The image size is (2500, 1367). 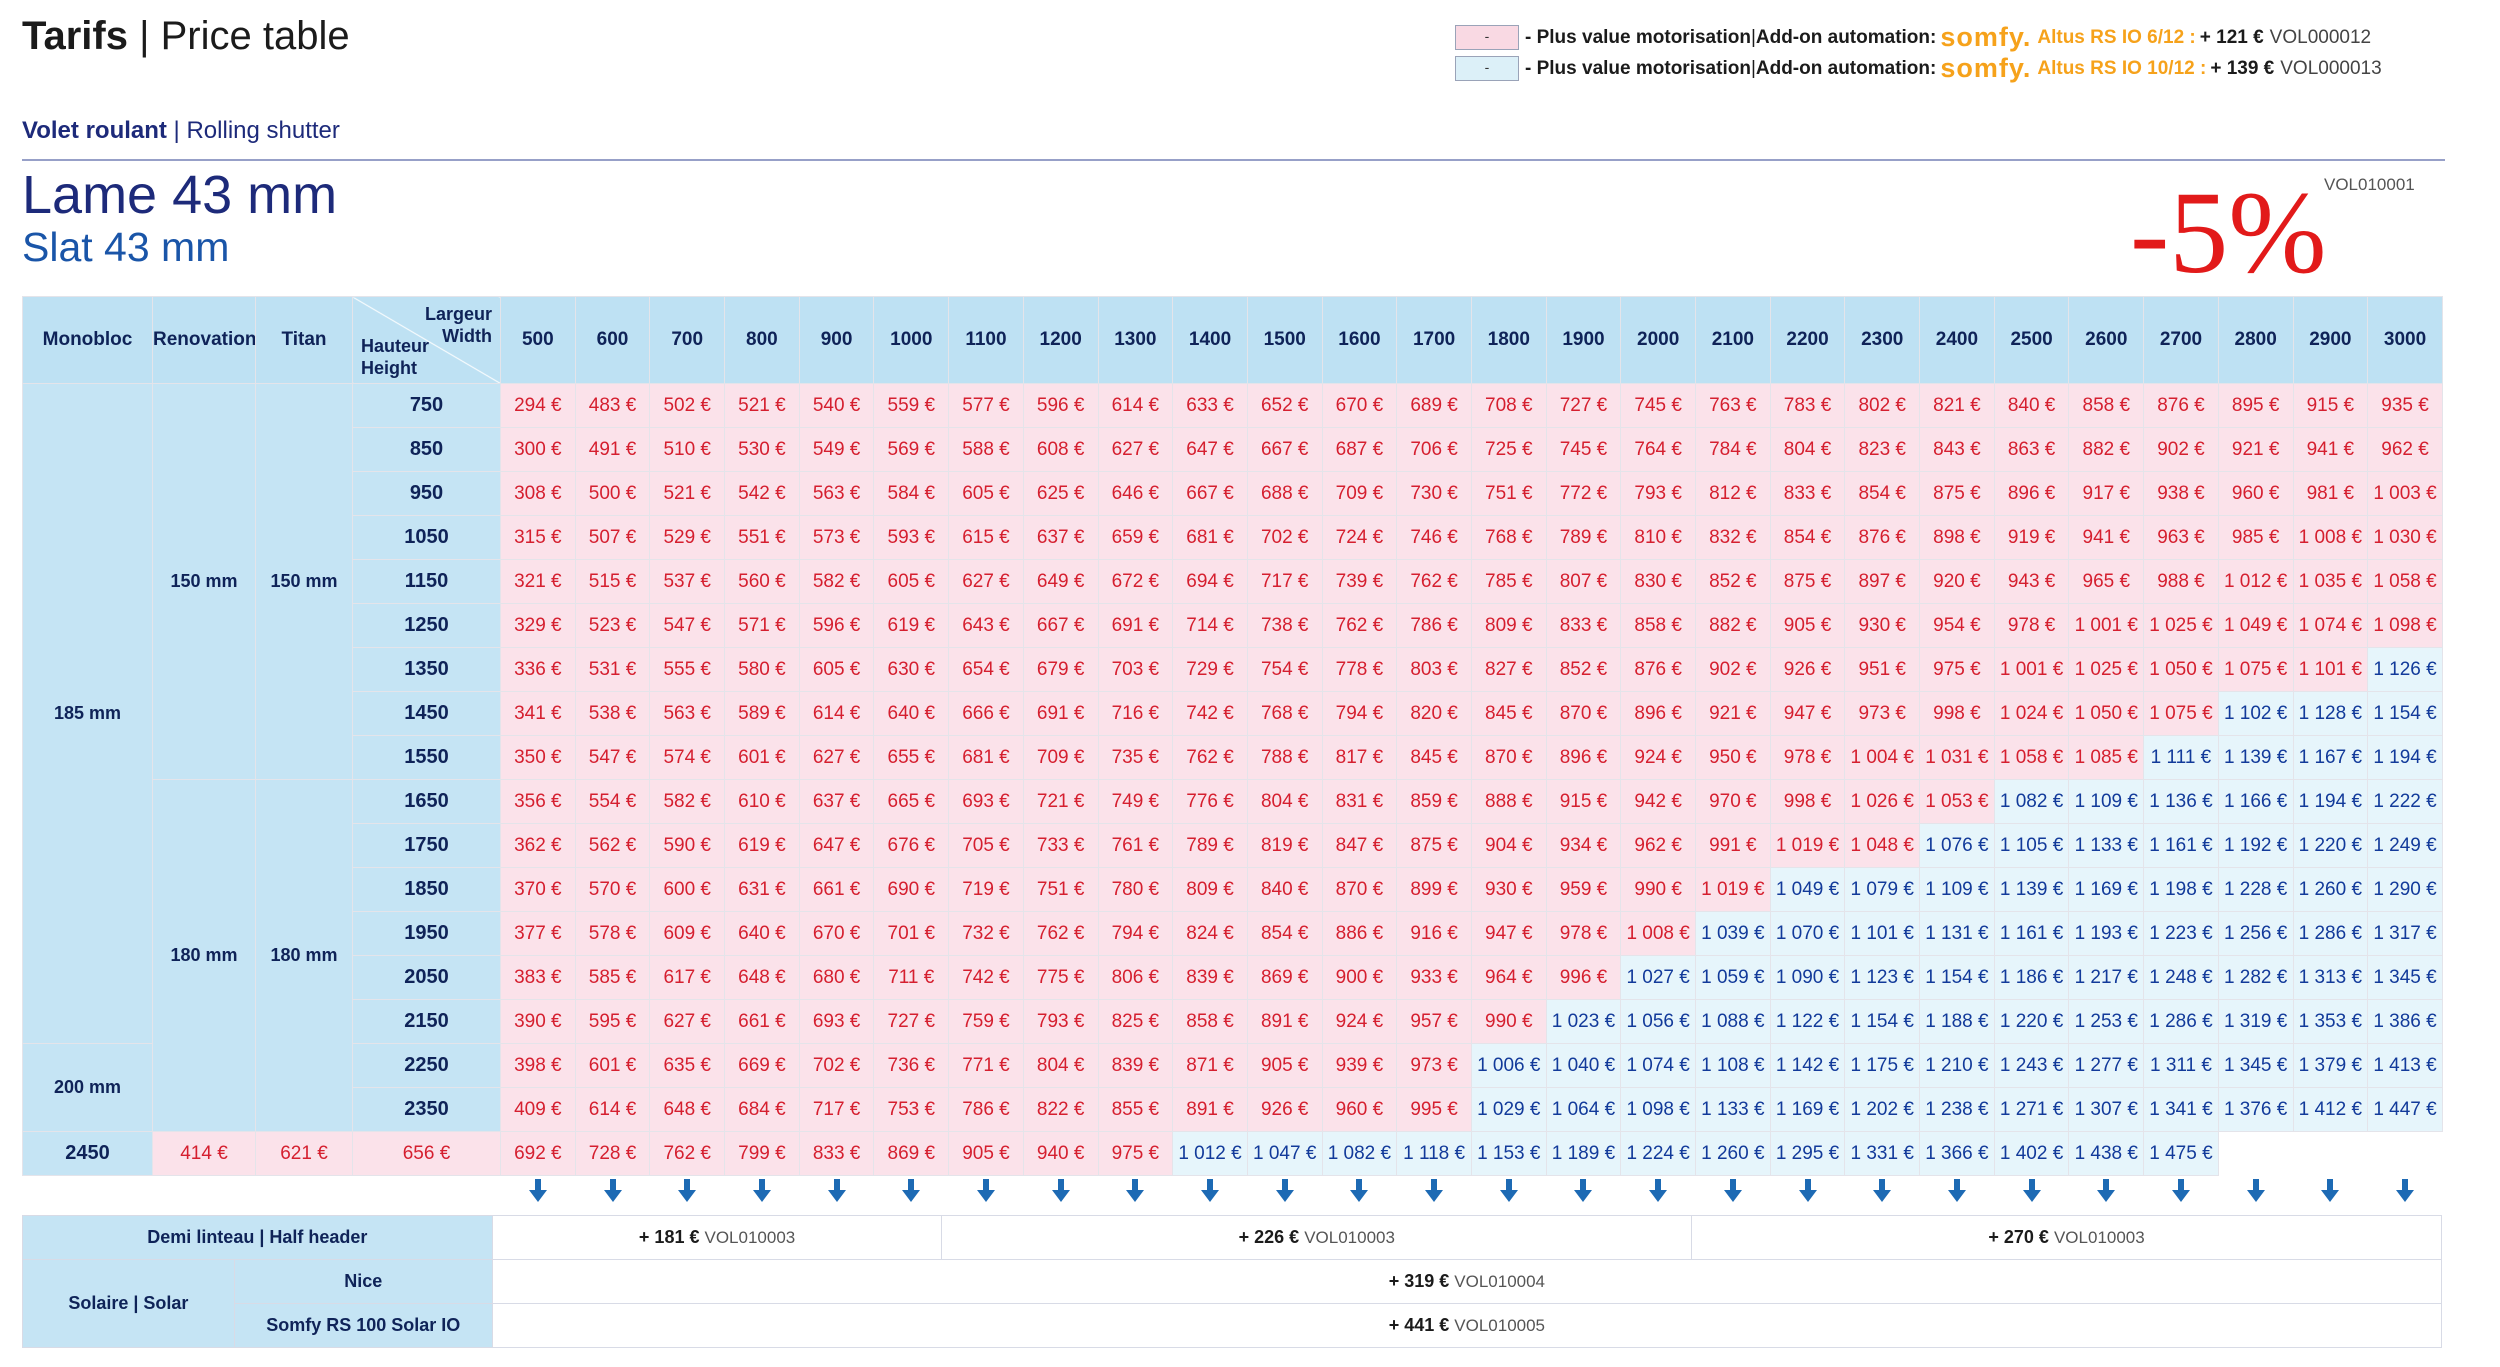 What do you see at coordinates (1210, 845) in the screenshot?
I see `price-cell: 789 €` at bounding box center [1210, 845].